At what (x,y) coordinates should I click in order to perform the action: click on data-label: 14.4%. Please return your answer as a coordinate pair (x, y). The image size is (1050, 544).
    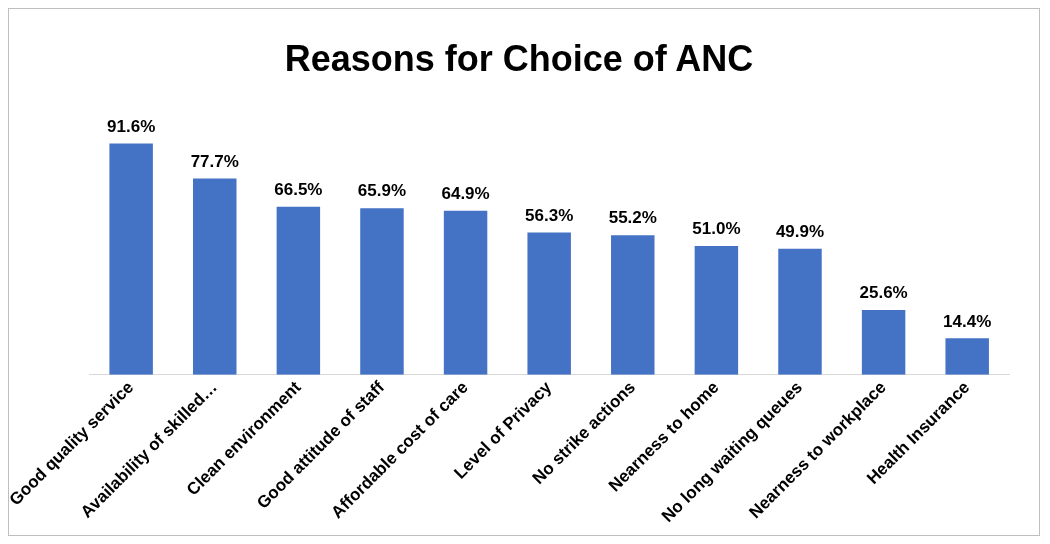
    Looking at the image, I should click on (967, 321).